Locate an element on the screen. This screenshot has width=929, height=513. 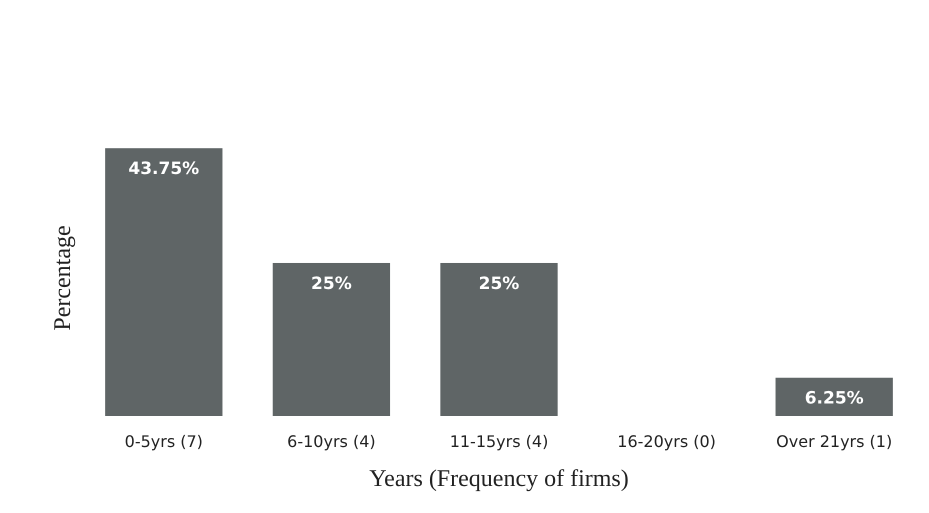
x-tick-label: Over 21yrs (1) is located at coordinates (834, 441).